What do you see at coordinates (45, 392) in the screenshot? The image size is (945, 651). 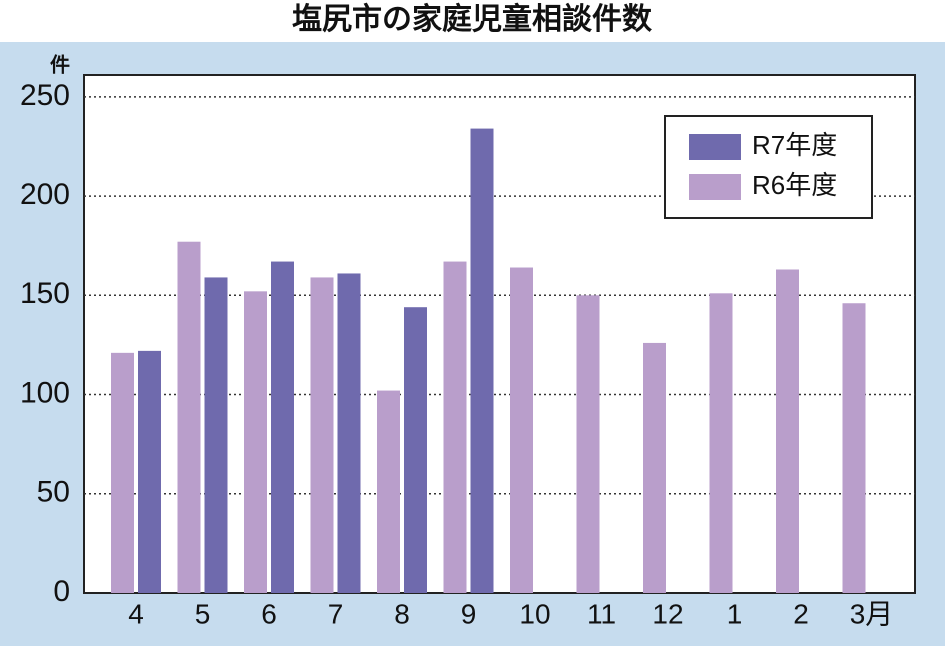 I see `y-tick-label: 100` at bounding box center [45, 392].